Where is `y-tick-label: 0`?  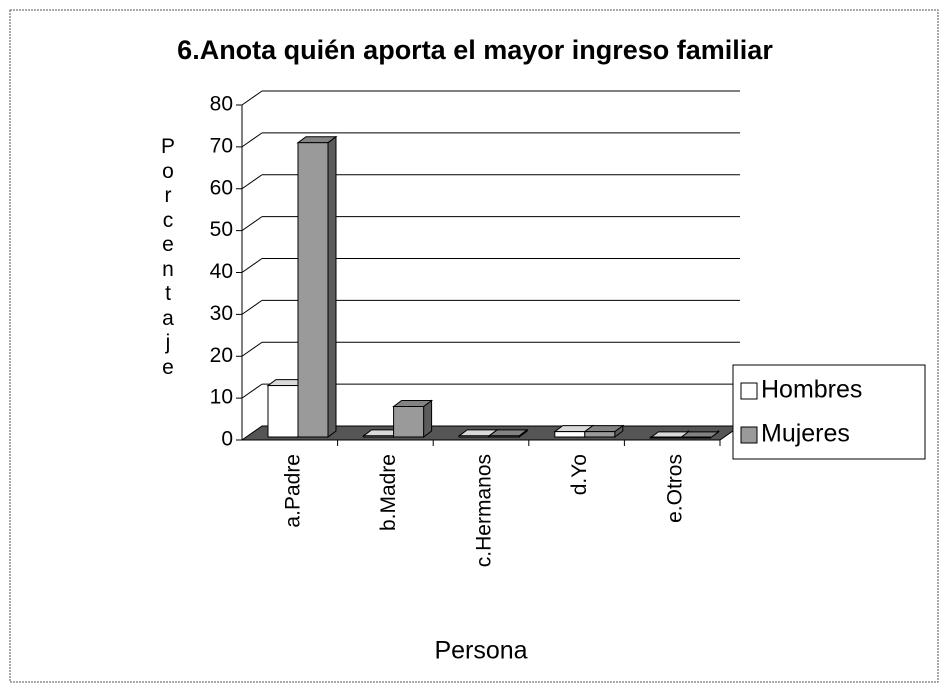
y-tick-label: 0 is located at coordinates (227, 439).